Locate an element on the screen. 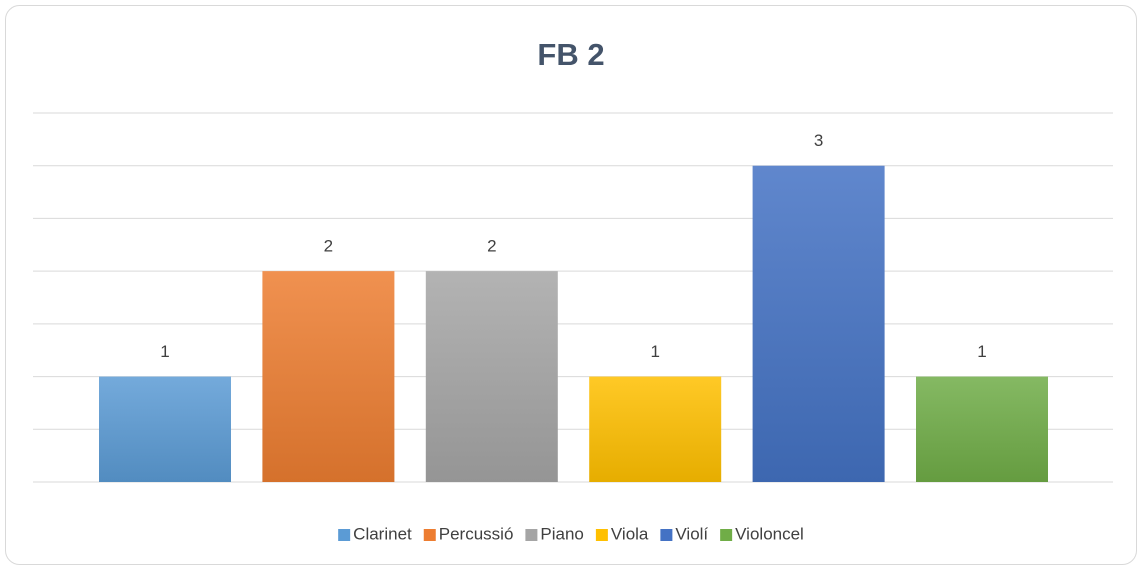  legend-label: Clarinet is located at coordinates (382, 533).